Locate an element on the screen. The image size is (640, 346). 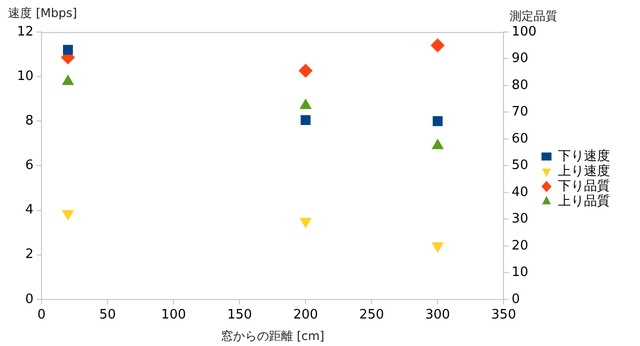
y2-tick-label: 30 is located at coordinates (520, 219).